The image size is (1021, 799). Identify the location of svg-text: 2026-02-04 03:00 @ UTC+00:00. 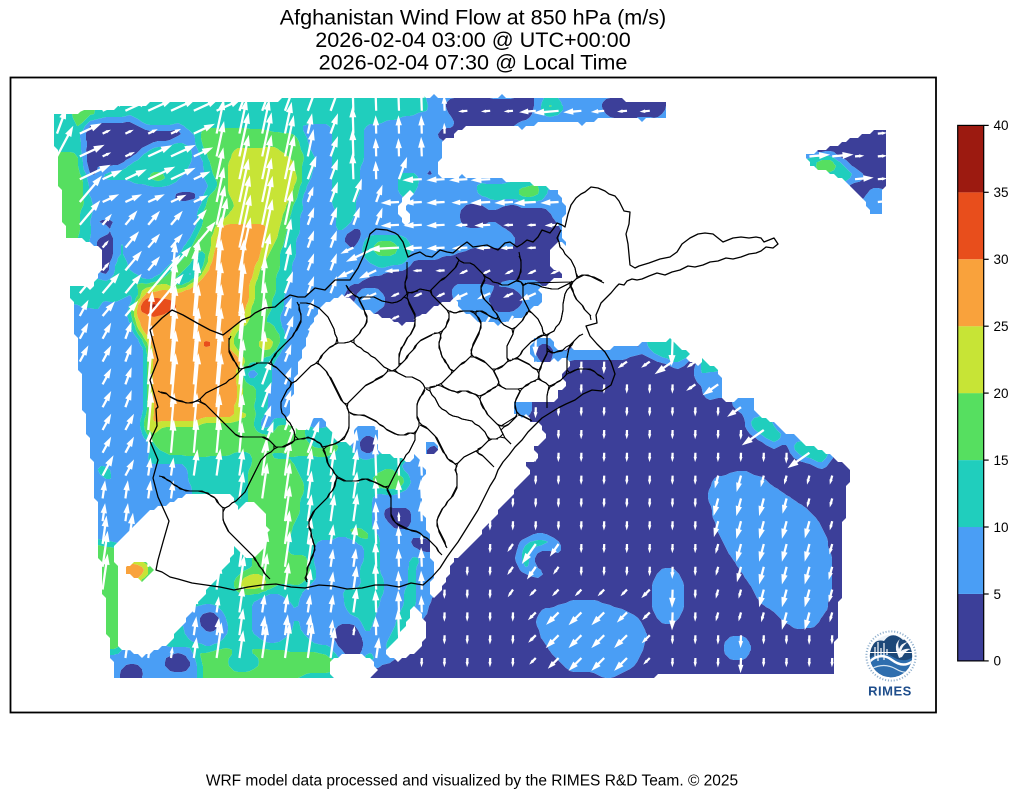
(472, 39).